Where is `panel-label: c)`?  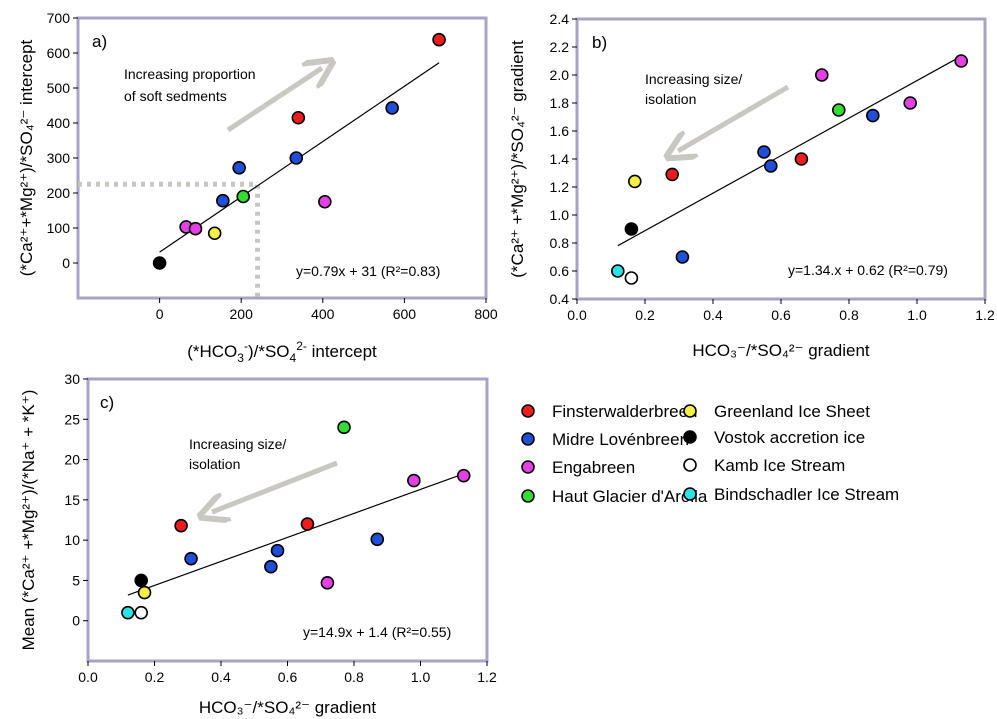 panel-label: c) is located at coordinates (107, 402).